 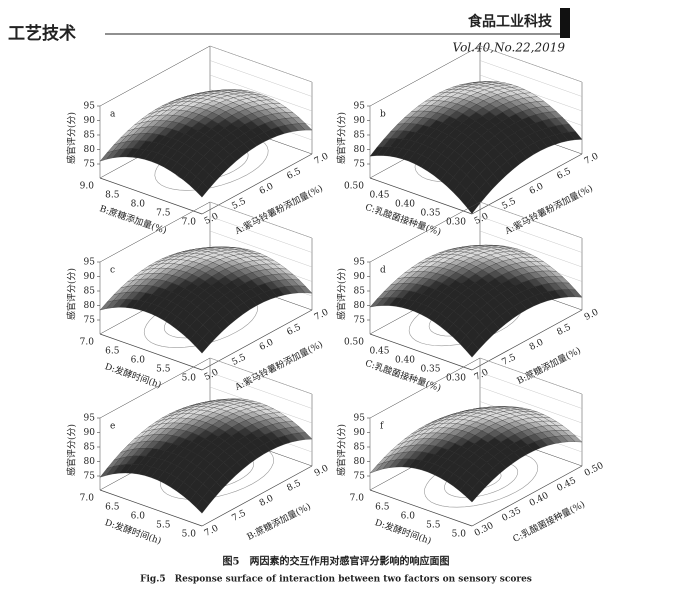 I want to click on volume: Vol.40,No.22,2019, so click(x=509, y=48).